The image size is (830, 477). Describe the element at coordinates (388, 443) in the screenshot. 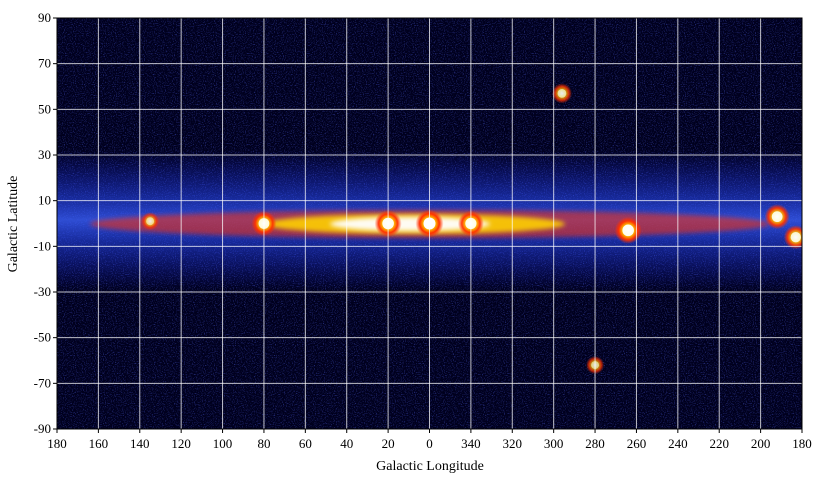

I see `x-tick-label: 20` at that location.